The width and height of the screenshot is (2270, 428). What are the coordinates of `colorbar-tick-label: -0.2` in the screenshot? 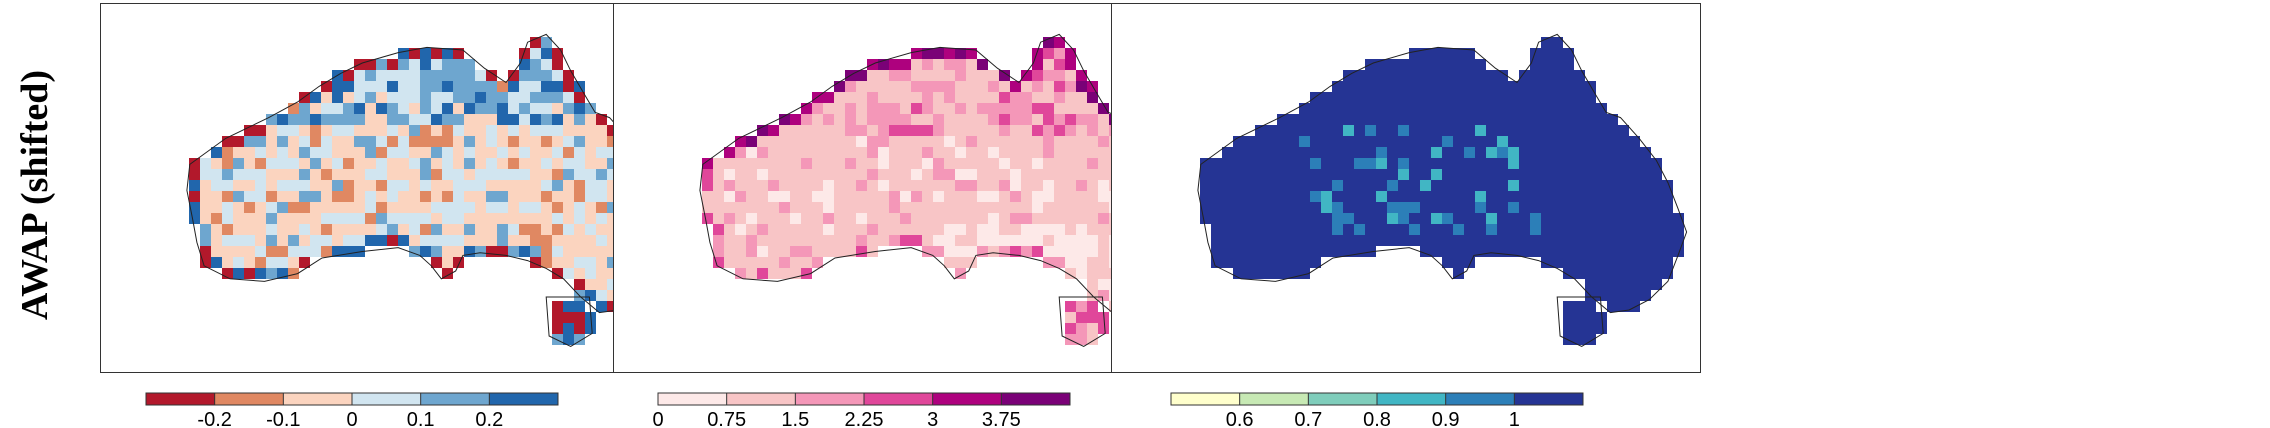 It's located at (214, 418).